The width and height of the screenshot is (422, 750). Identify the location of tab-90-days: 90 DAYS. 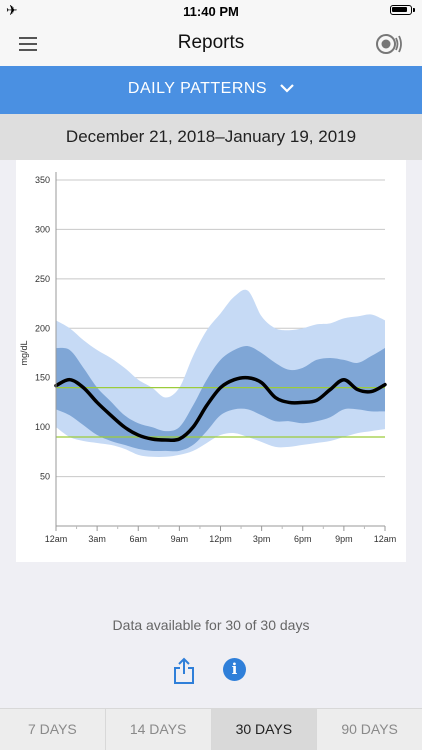
(369, 729).